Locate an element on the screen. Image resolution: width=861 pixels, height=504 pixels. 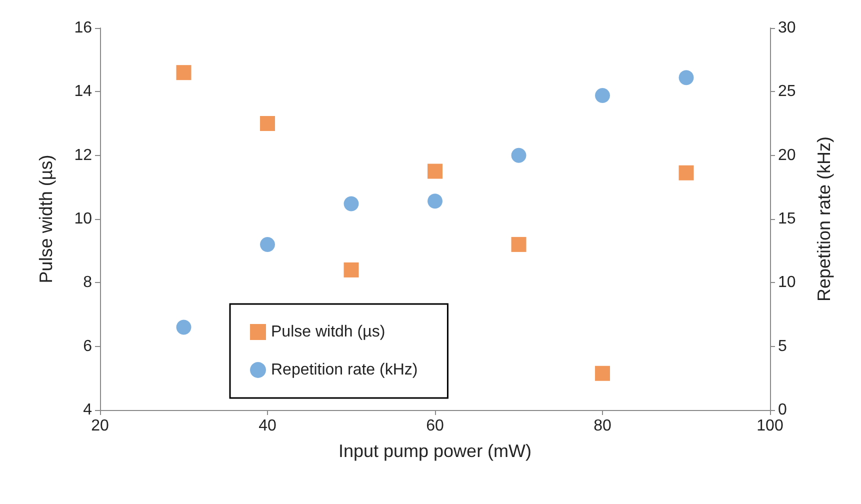
y-tick-label: 10 is located at coordinates (83, 219).